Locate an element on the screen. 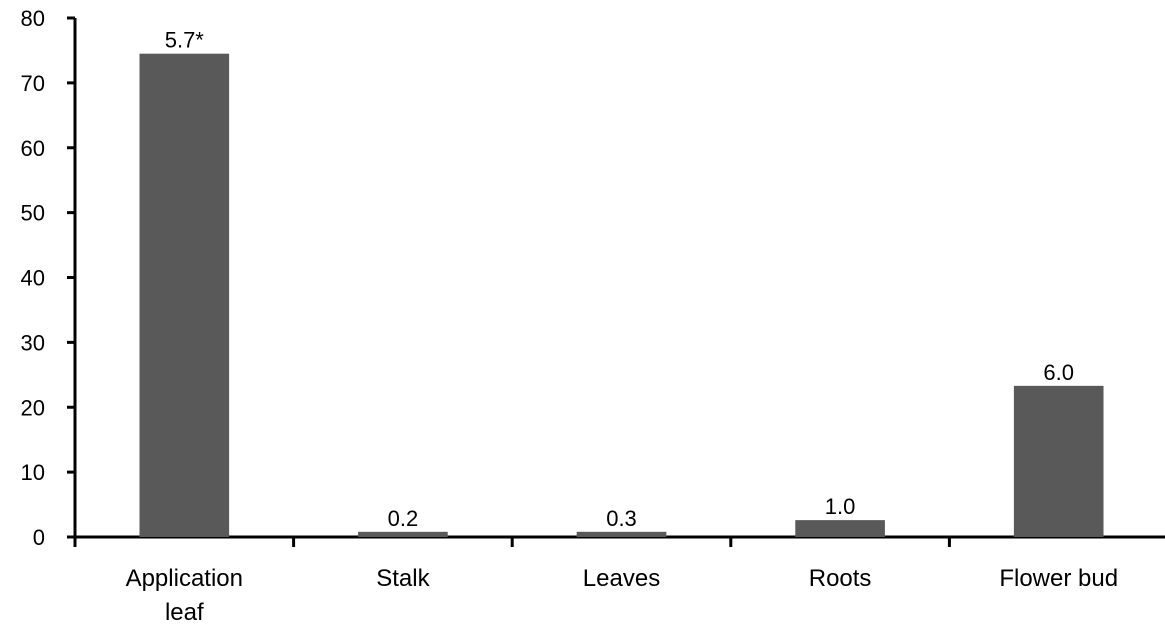 The width and height of the screenshot is (1165, 624). category-label: leaf is located at coordinates (184, 611).